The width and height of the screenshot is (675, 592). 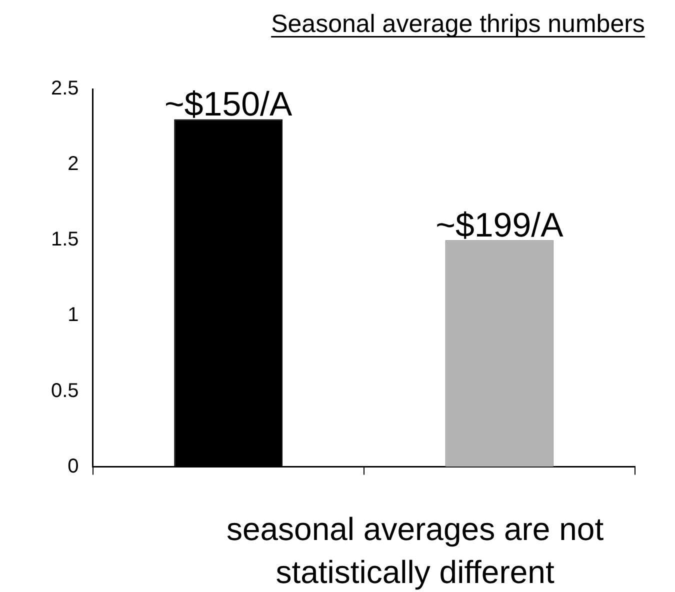 I want to click on y-tick-label: 2, so click(x=73, y=164).